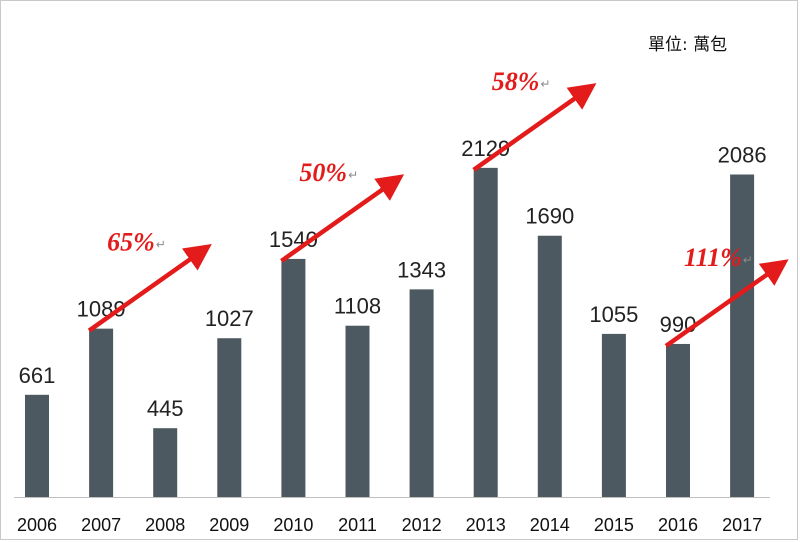 The image size is (800, 542). Describe the element at coordinates (229, 417) in the screenshot. I see `bar-2009` at that location.